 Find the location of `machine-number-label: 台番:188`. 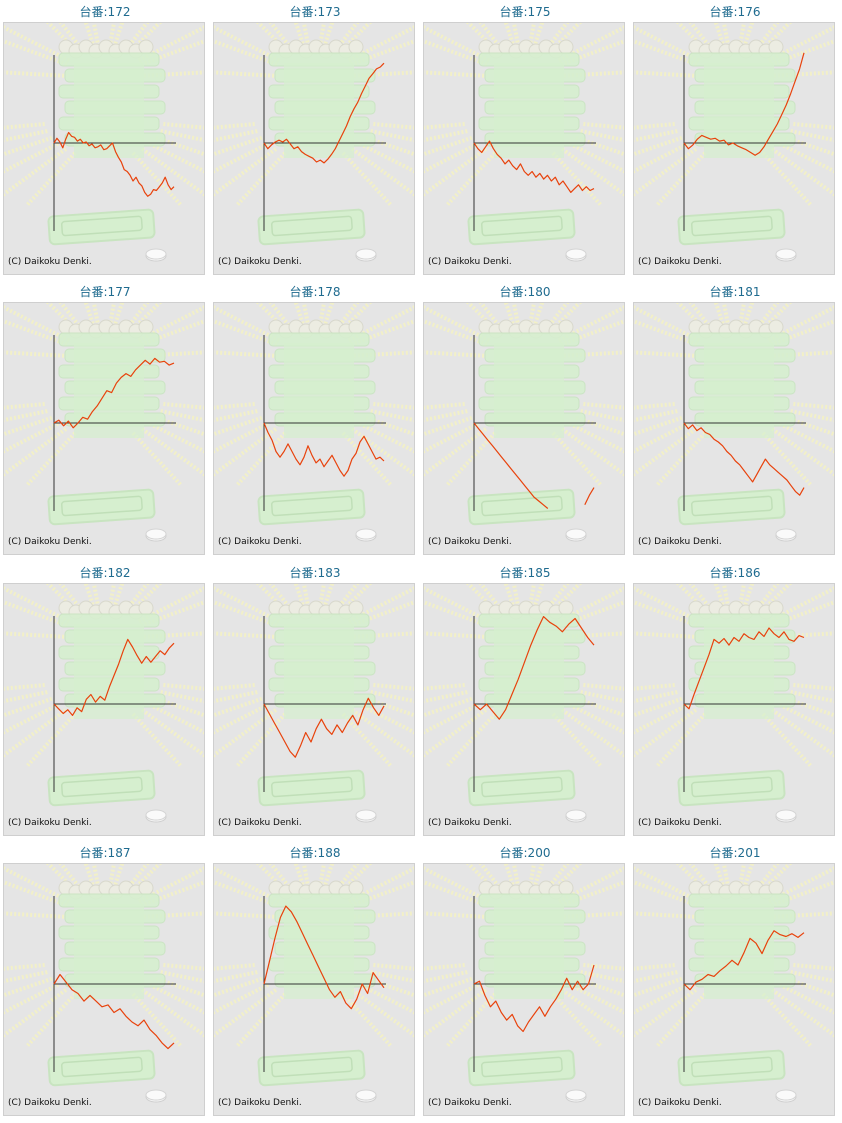

machine-number-label: 台番:188 is located at coordinates (315, 853).